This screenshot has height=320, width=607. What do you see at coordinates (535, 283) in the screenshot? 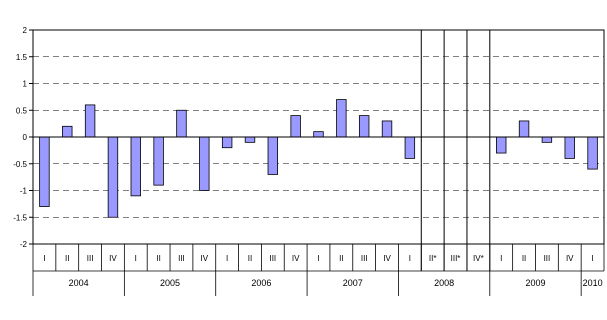
I see `year-label: 2009` at bounding box center [535, 283].